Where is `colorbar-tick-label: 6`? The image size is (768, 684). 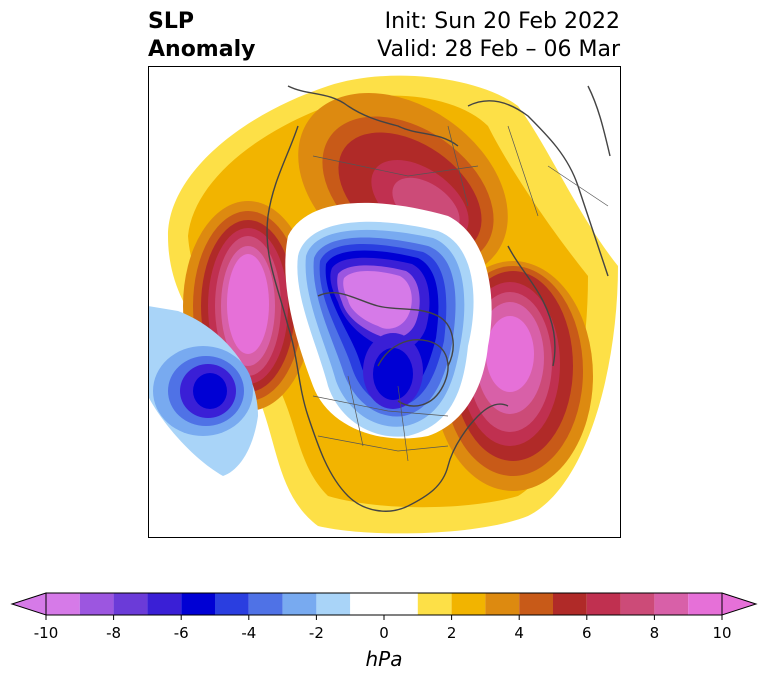 colorbar-tick-label: 6 is located at coordinates (587, 633).